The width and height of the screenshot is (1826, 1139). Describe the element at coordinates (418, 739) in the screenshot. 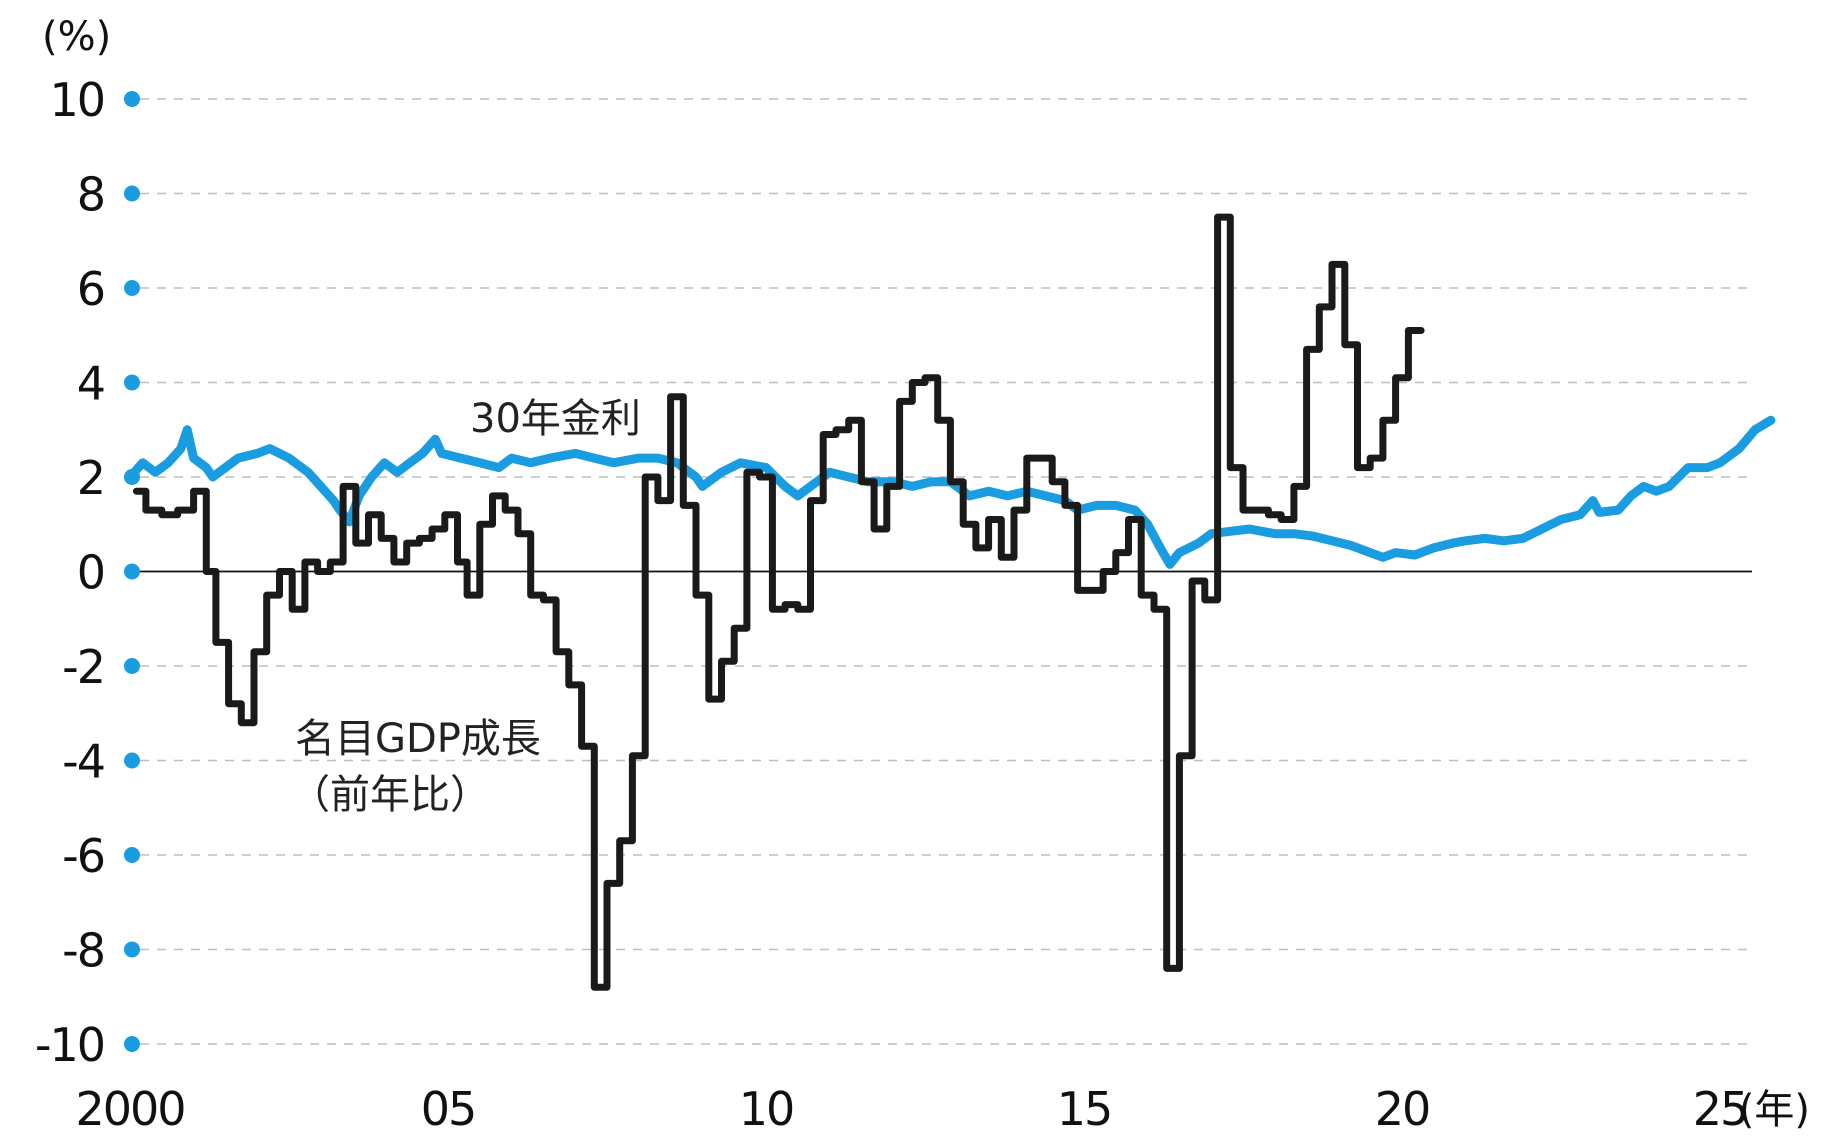

I see `series-label-gdp: 名目GDP成長` at that location.